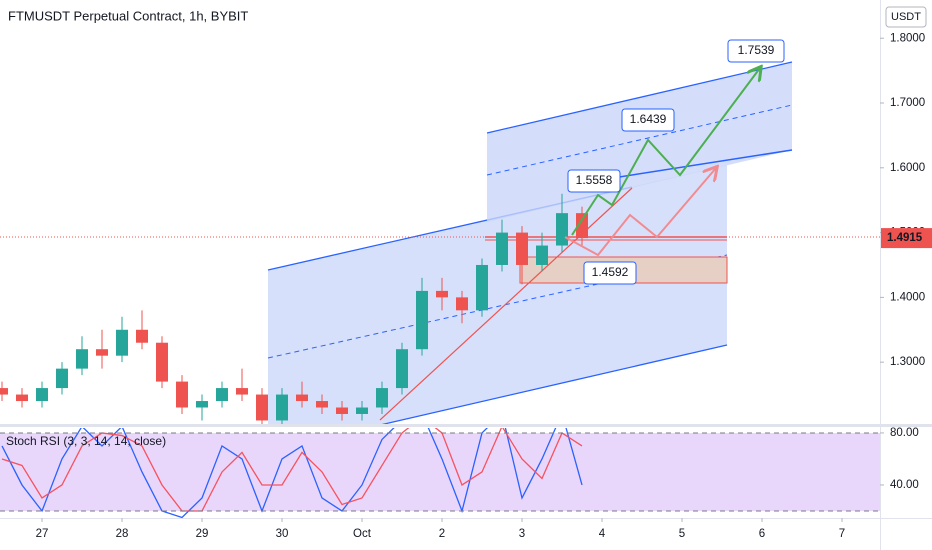 This screenshot has width=932, height=550. What do you see at coordinates (122, 534) in the screenshot?
I see `x-tick-label: 28` at bounding box center [122, 534].